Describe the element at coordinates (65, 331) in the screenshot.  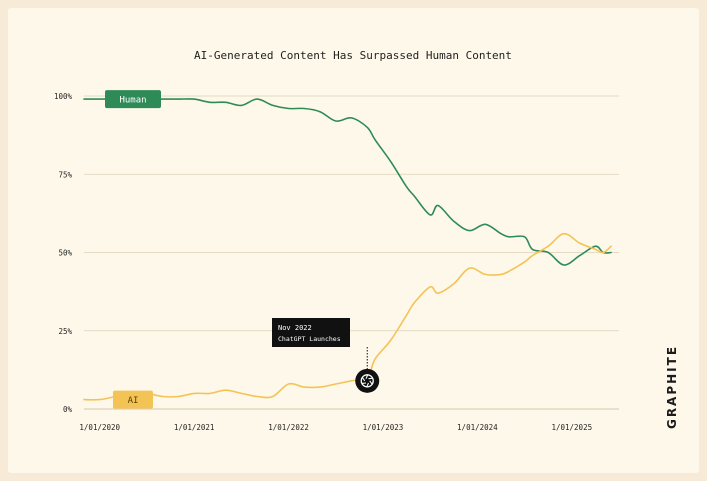
I see `y-tick-label: 25%` at that location.